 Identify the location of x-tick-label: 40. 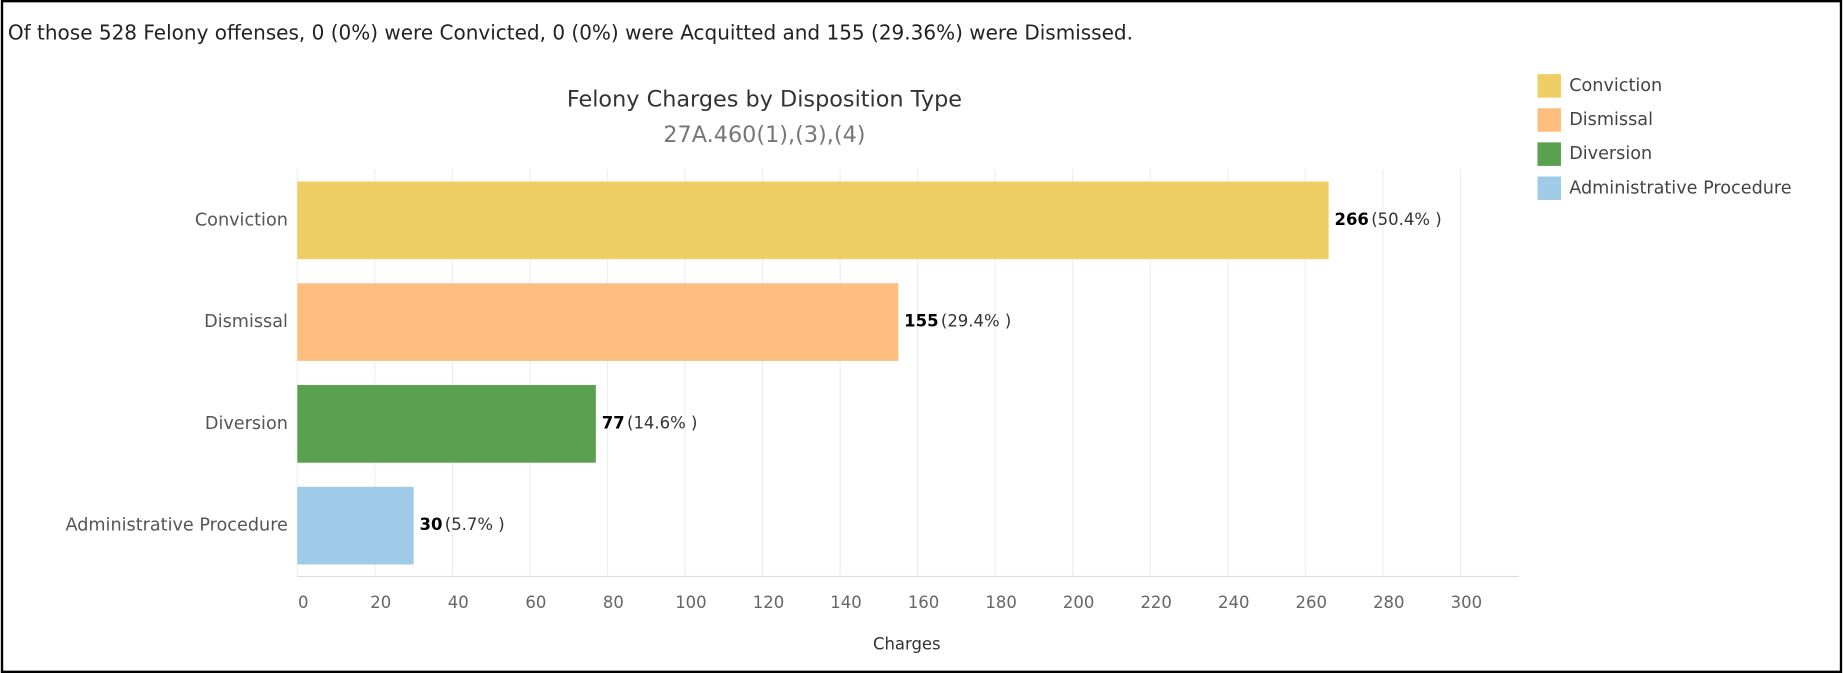
(458, 602).